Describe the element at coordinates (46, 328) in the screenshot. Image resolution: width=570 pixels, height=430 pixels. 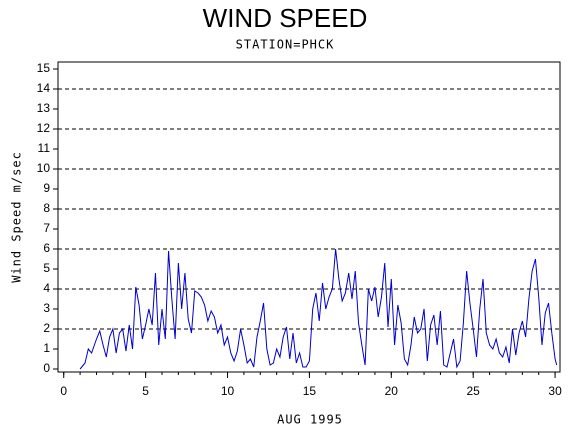
I see `y-tick-label: 2` at that location.